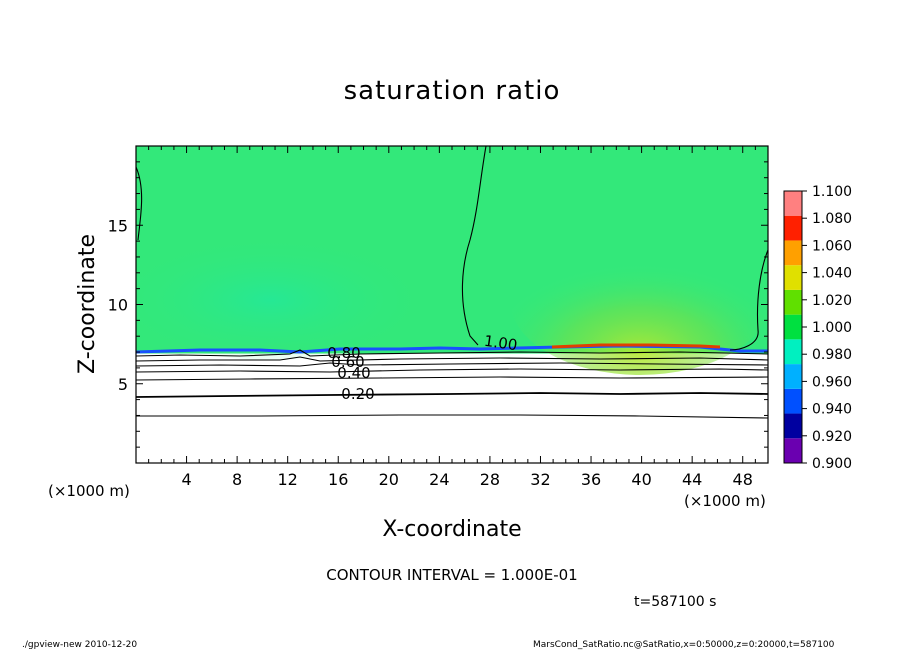  Describe the element at coordinates (288, 479) in the screenshot. I see `x-tick-label: 12` at that location.